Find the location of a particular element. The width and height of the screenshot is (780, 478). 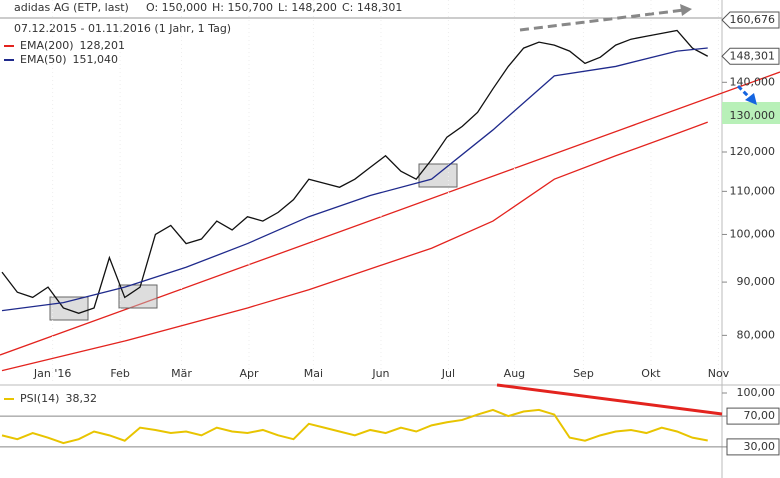

legend-name: EMA(200) is located at coordinates (47, 45).